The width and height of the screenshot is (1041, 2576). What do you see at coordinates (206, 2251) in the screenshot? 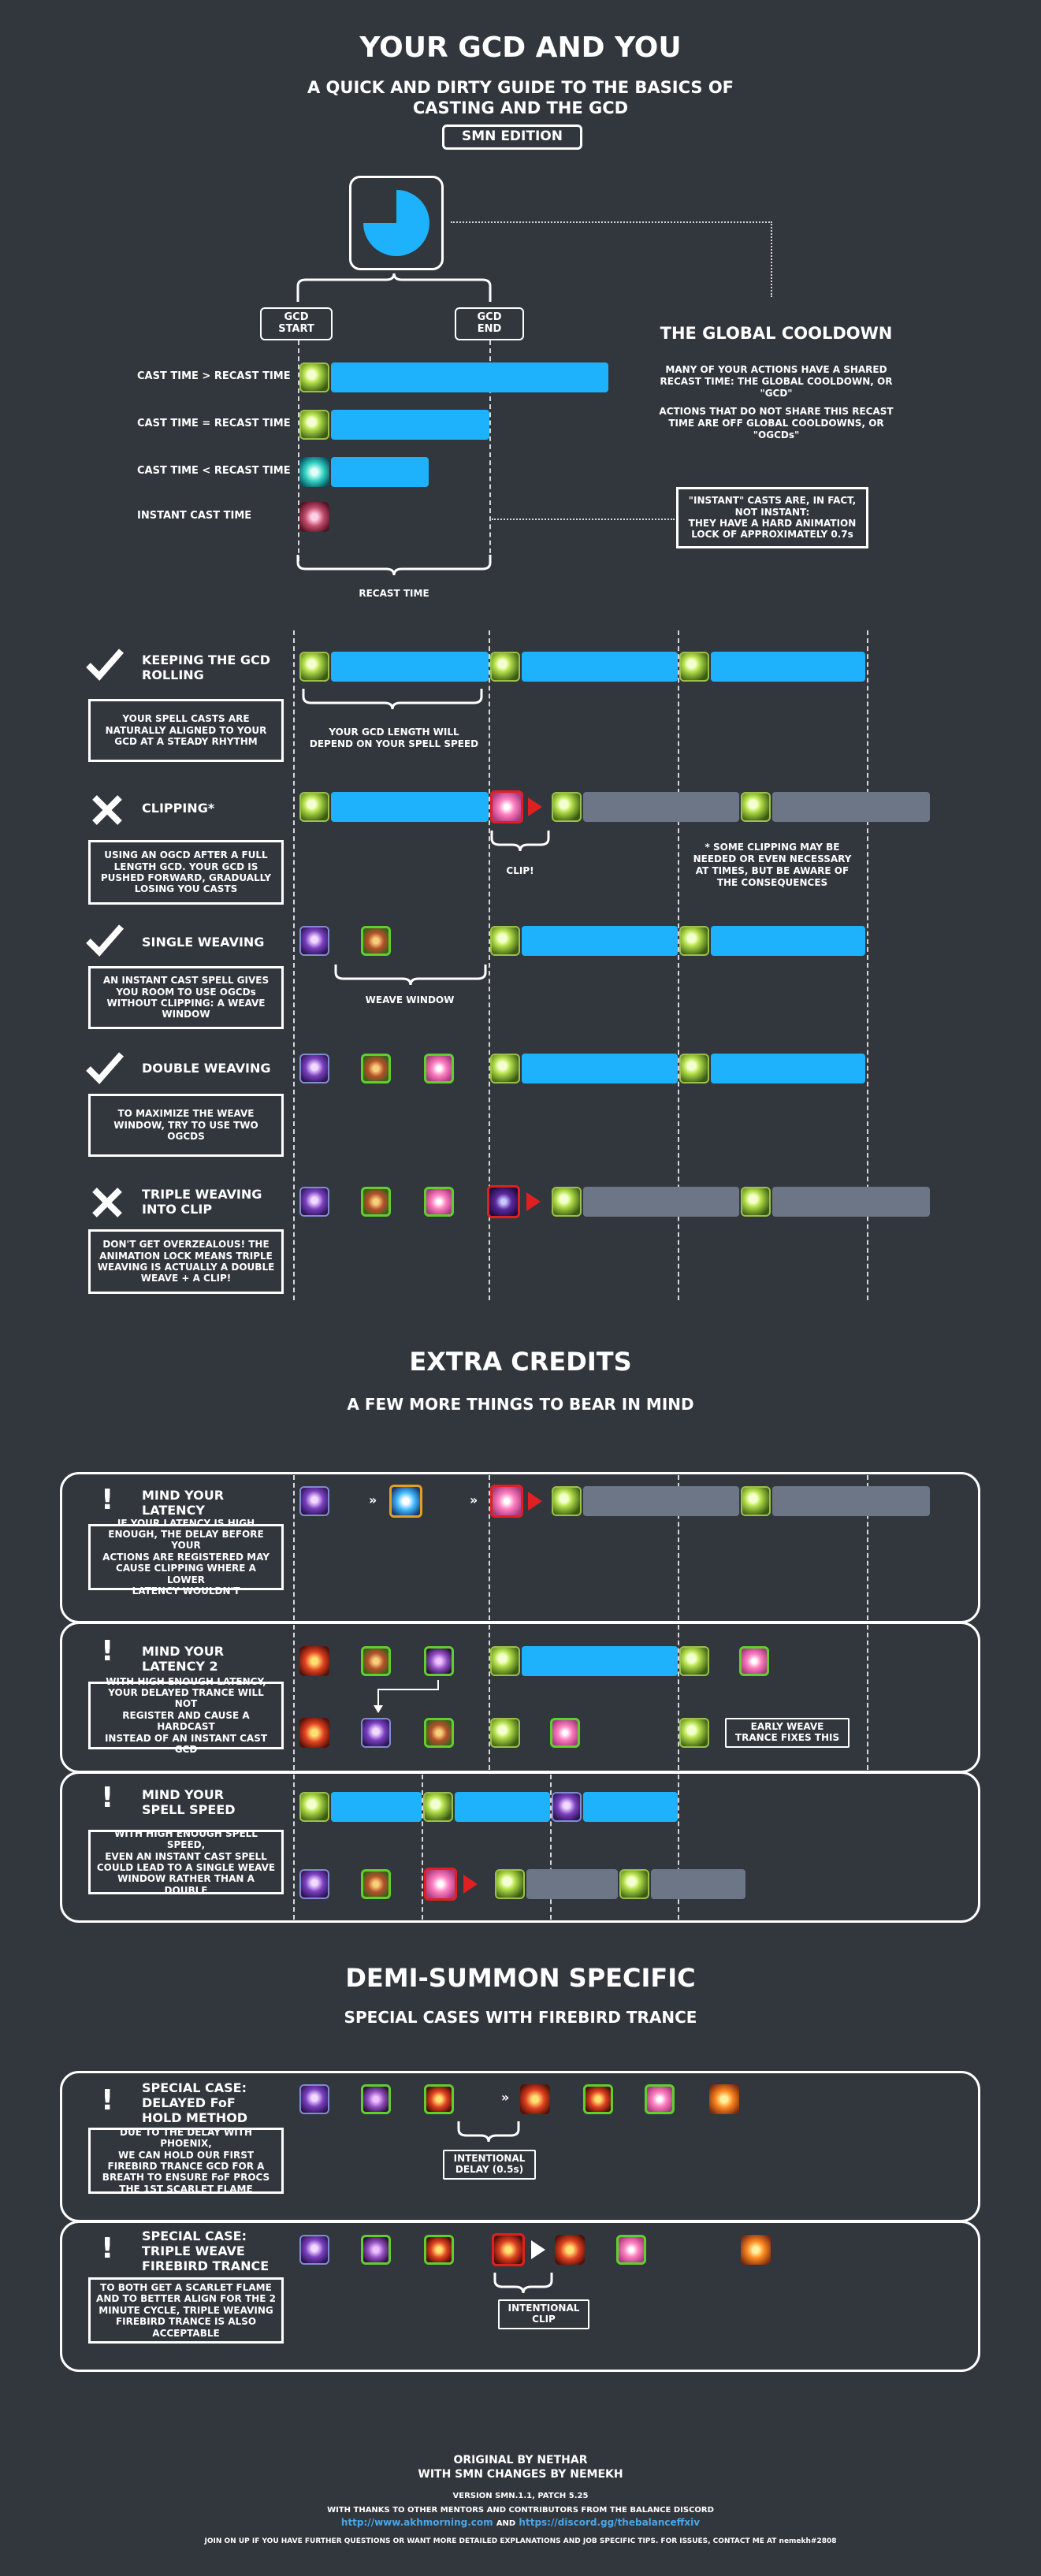
I see `triple-trance-title: SPECIAL CASE: TRIPLE WEAVE FIREBIRD TRANCE` at bounding box center [206, 2251].